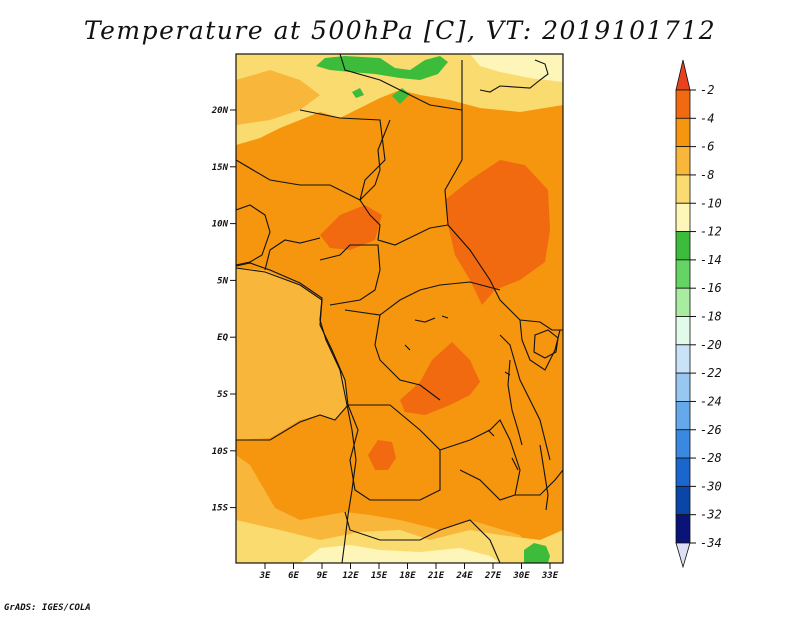  Describe the element at coordinates (220, 509) in the screenshot. I see `y-tick-label: 15S` at that location.